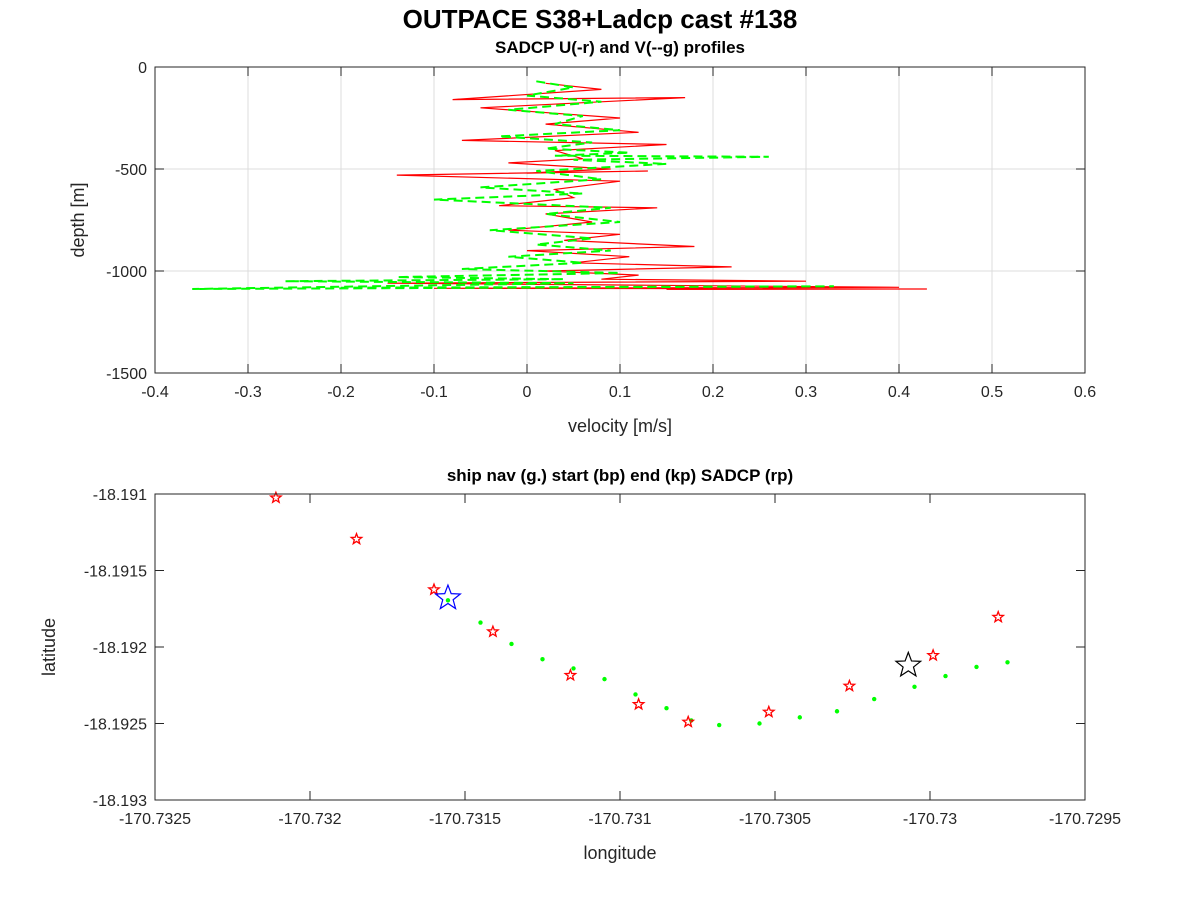 This screenshot has height=900, width=1200. Describe the element at coordinates (620, 234) in the screenshot. I see `x-tick: 0.1` at that location.